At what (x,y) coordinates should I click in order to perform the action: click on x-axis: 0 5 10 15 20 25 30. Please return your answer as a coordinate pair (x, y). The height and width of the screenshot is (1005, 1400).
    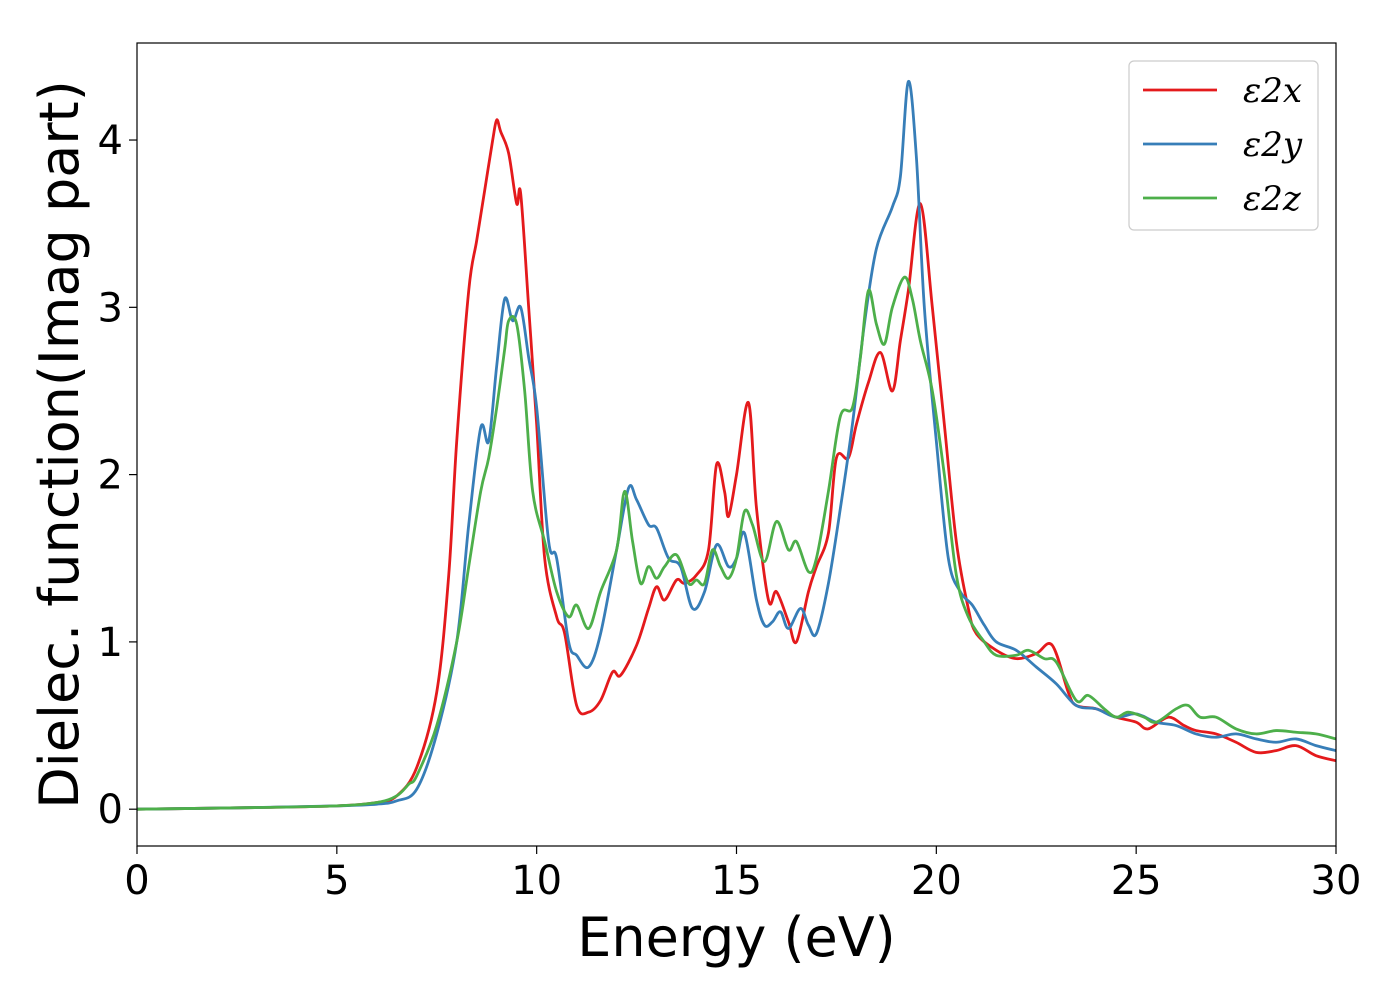
    Looking at the image, I should click on (742, 875).